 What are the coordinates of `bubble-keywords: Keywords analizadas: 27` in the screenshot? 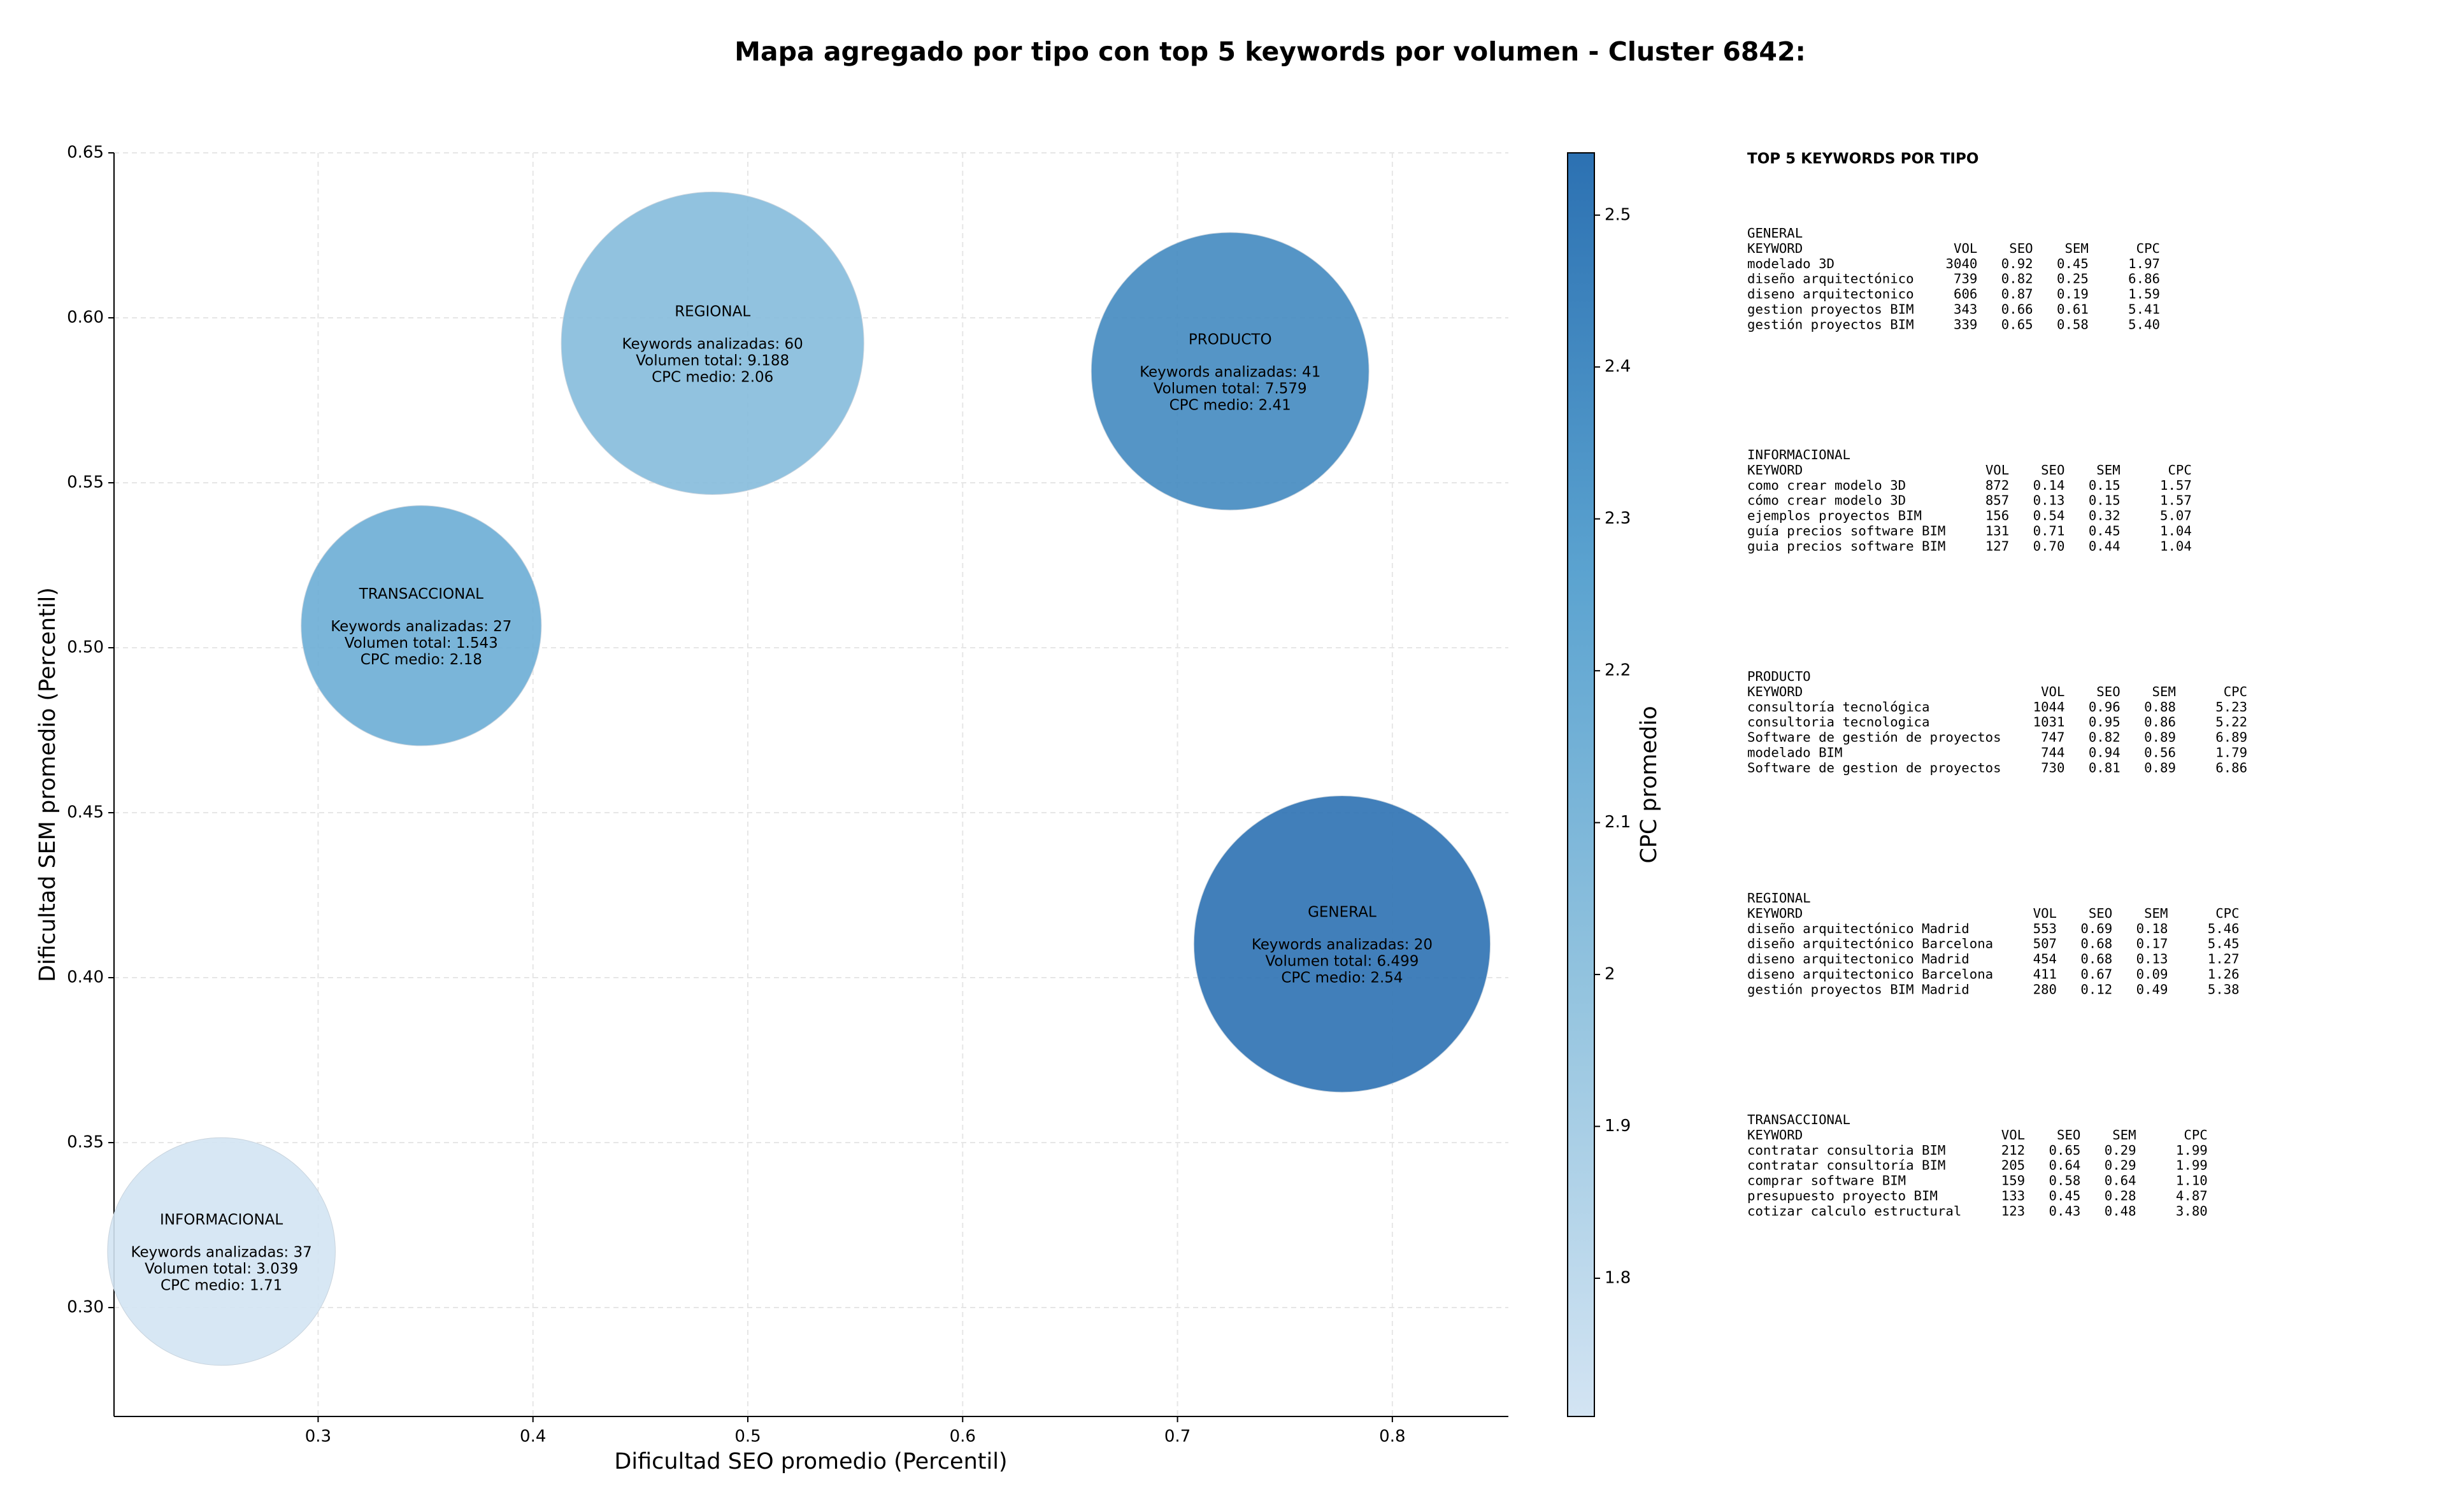 It's located at (421, 626).